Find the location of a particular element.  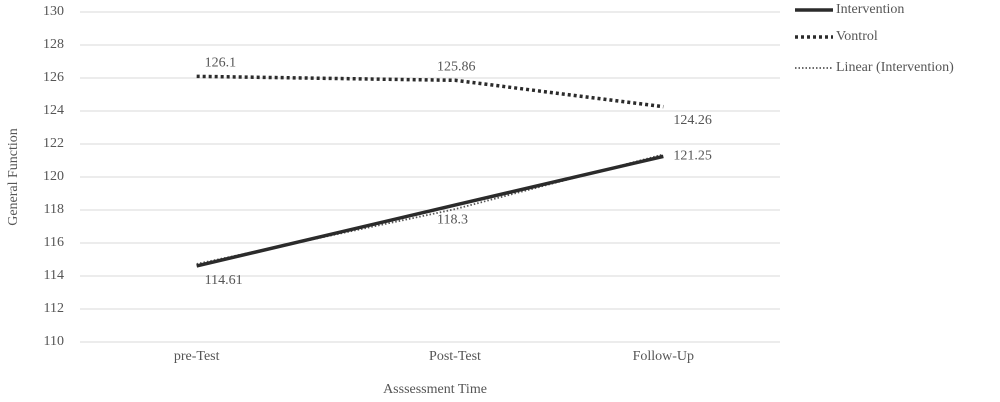

data-label: 126.1 is located at coordinates (221, 63).